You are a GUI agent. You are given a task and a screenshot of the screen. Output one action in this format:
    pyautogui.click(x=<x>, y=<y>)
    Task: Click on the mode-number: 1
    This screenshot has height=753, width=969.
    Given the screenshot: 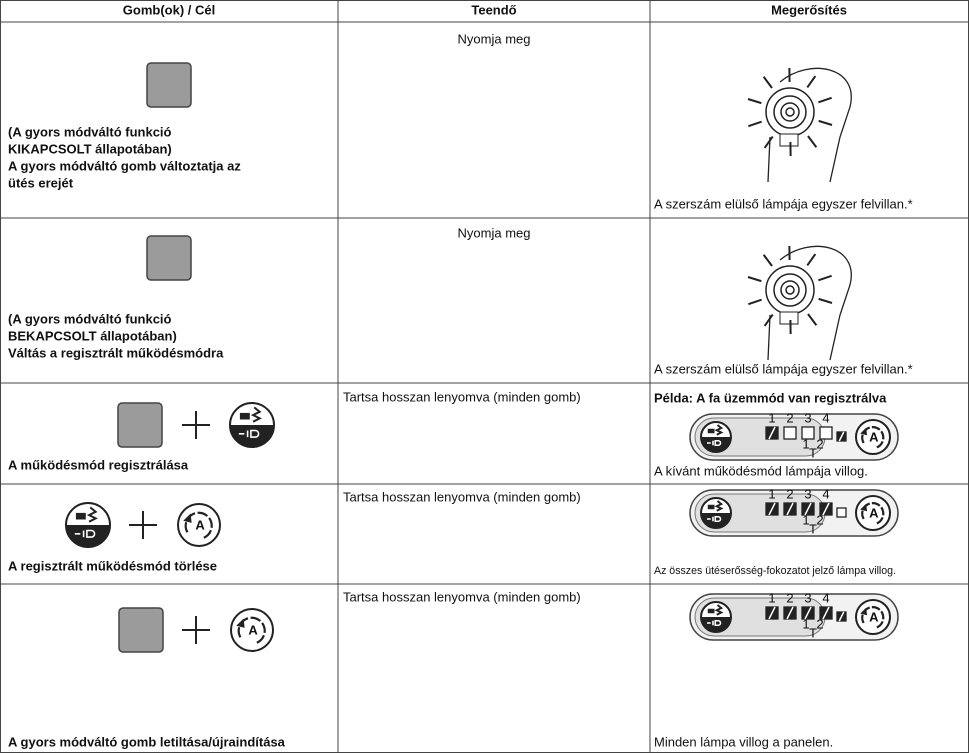 What is the action you would take?
    pyautogui.click(x=805, y=443)
    